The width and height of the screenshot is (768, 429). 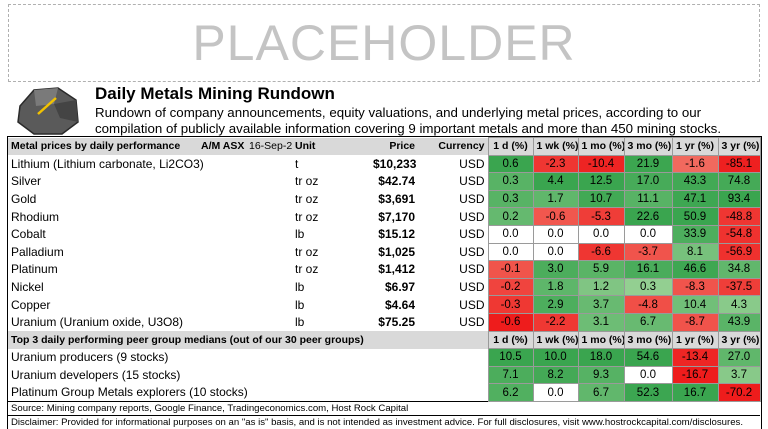 I want to click on unit: lb, so click(x=300, y=304).